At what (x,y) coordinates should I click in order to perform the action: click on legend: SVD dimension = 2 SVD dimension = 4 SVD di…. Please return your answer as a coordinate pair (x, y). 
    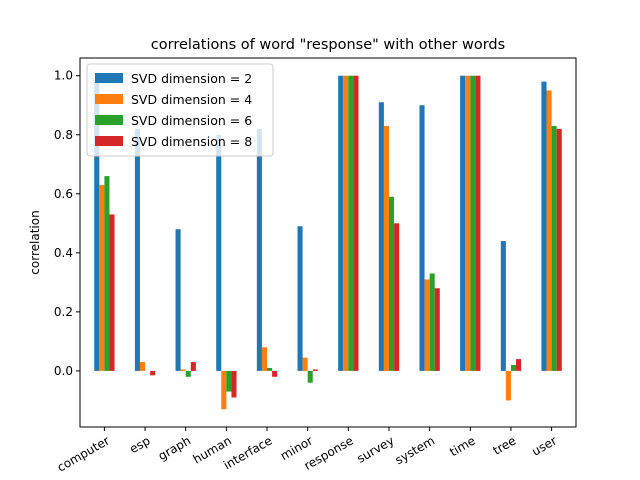
    Looking at the image, I should click on (180, 110).